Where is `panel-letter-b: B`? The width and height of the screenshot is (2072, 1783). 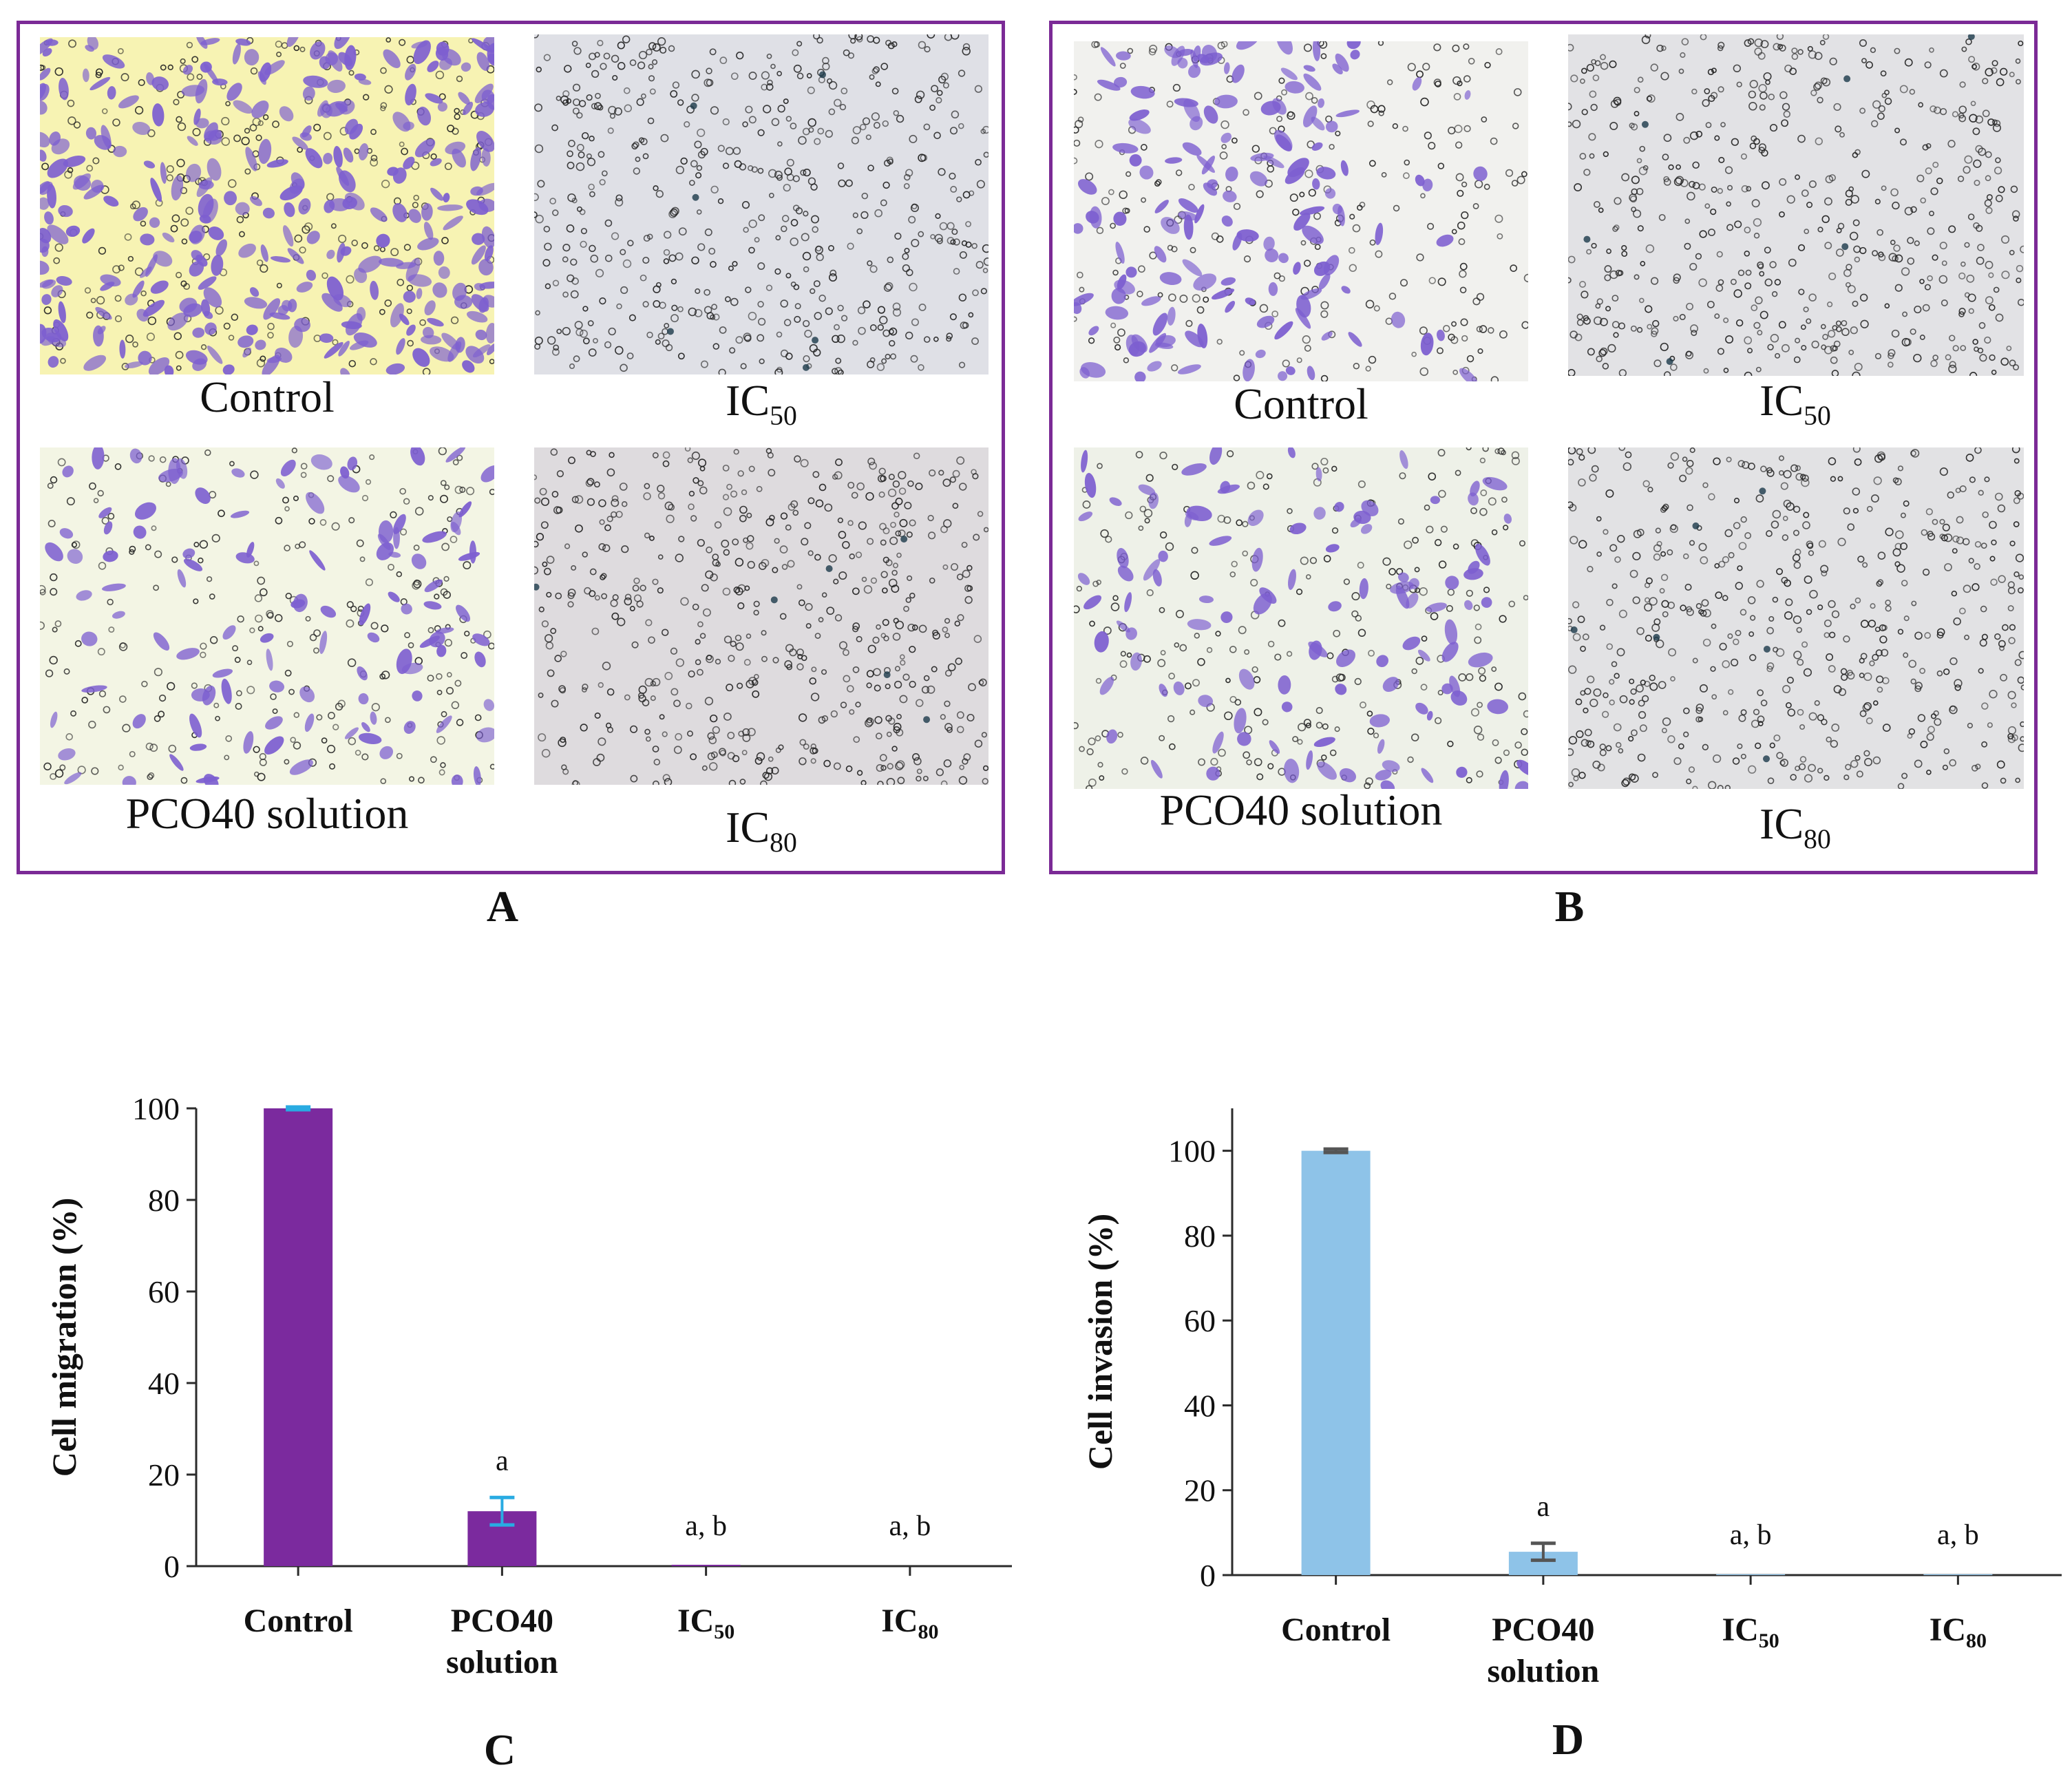
panel-letter-b: B is located at coordinates (1569, 907).